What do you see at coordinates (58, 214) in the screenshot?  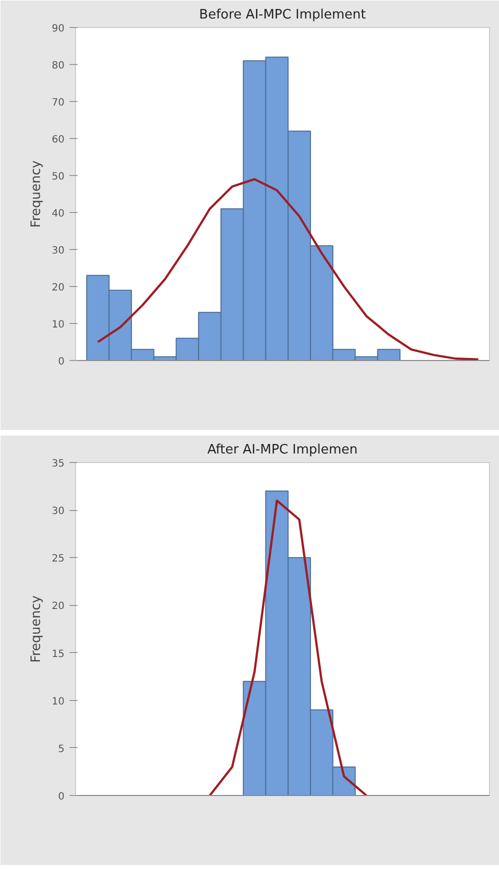 I see `y-tick-label: 40` at bounding box center [58, 214].